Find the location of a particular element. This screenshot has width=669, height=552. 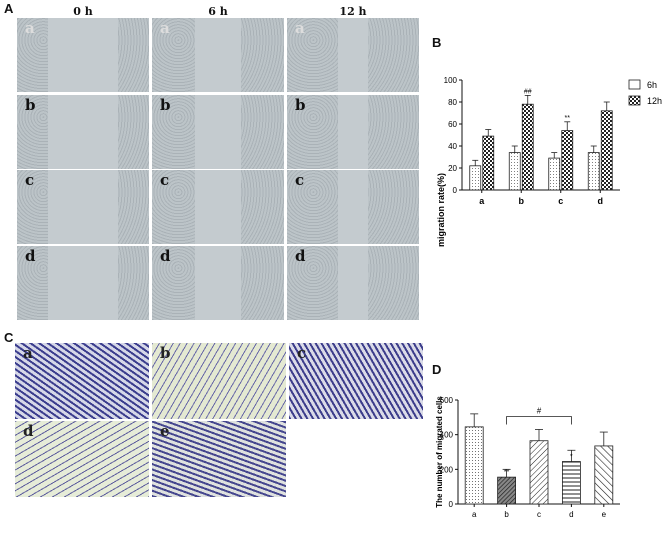

significance-mark: ## is located at coordinates (528, 91).